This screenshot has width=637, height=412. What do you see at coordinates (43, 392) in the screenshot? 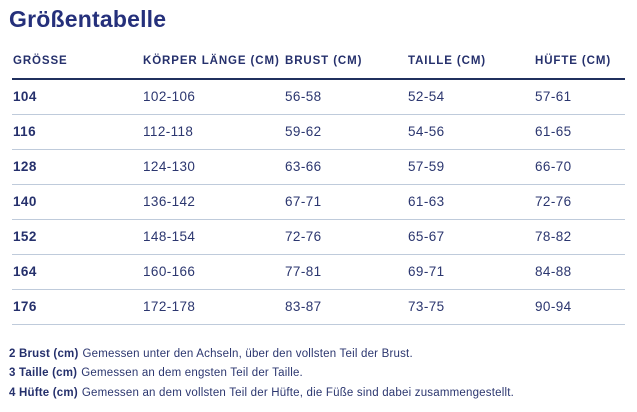
I see `footnote-label: 4 Hüfte (cm)` at bounding box center [43, 392].